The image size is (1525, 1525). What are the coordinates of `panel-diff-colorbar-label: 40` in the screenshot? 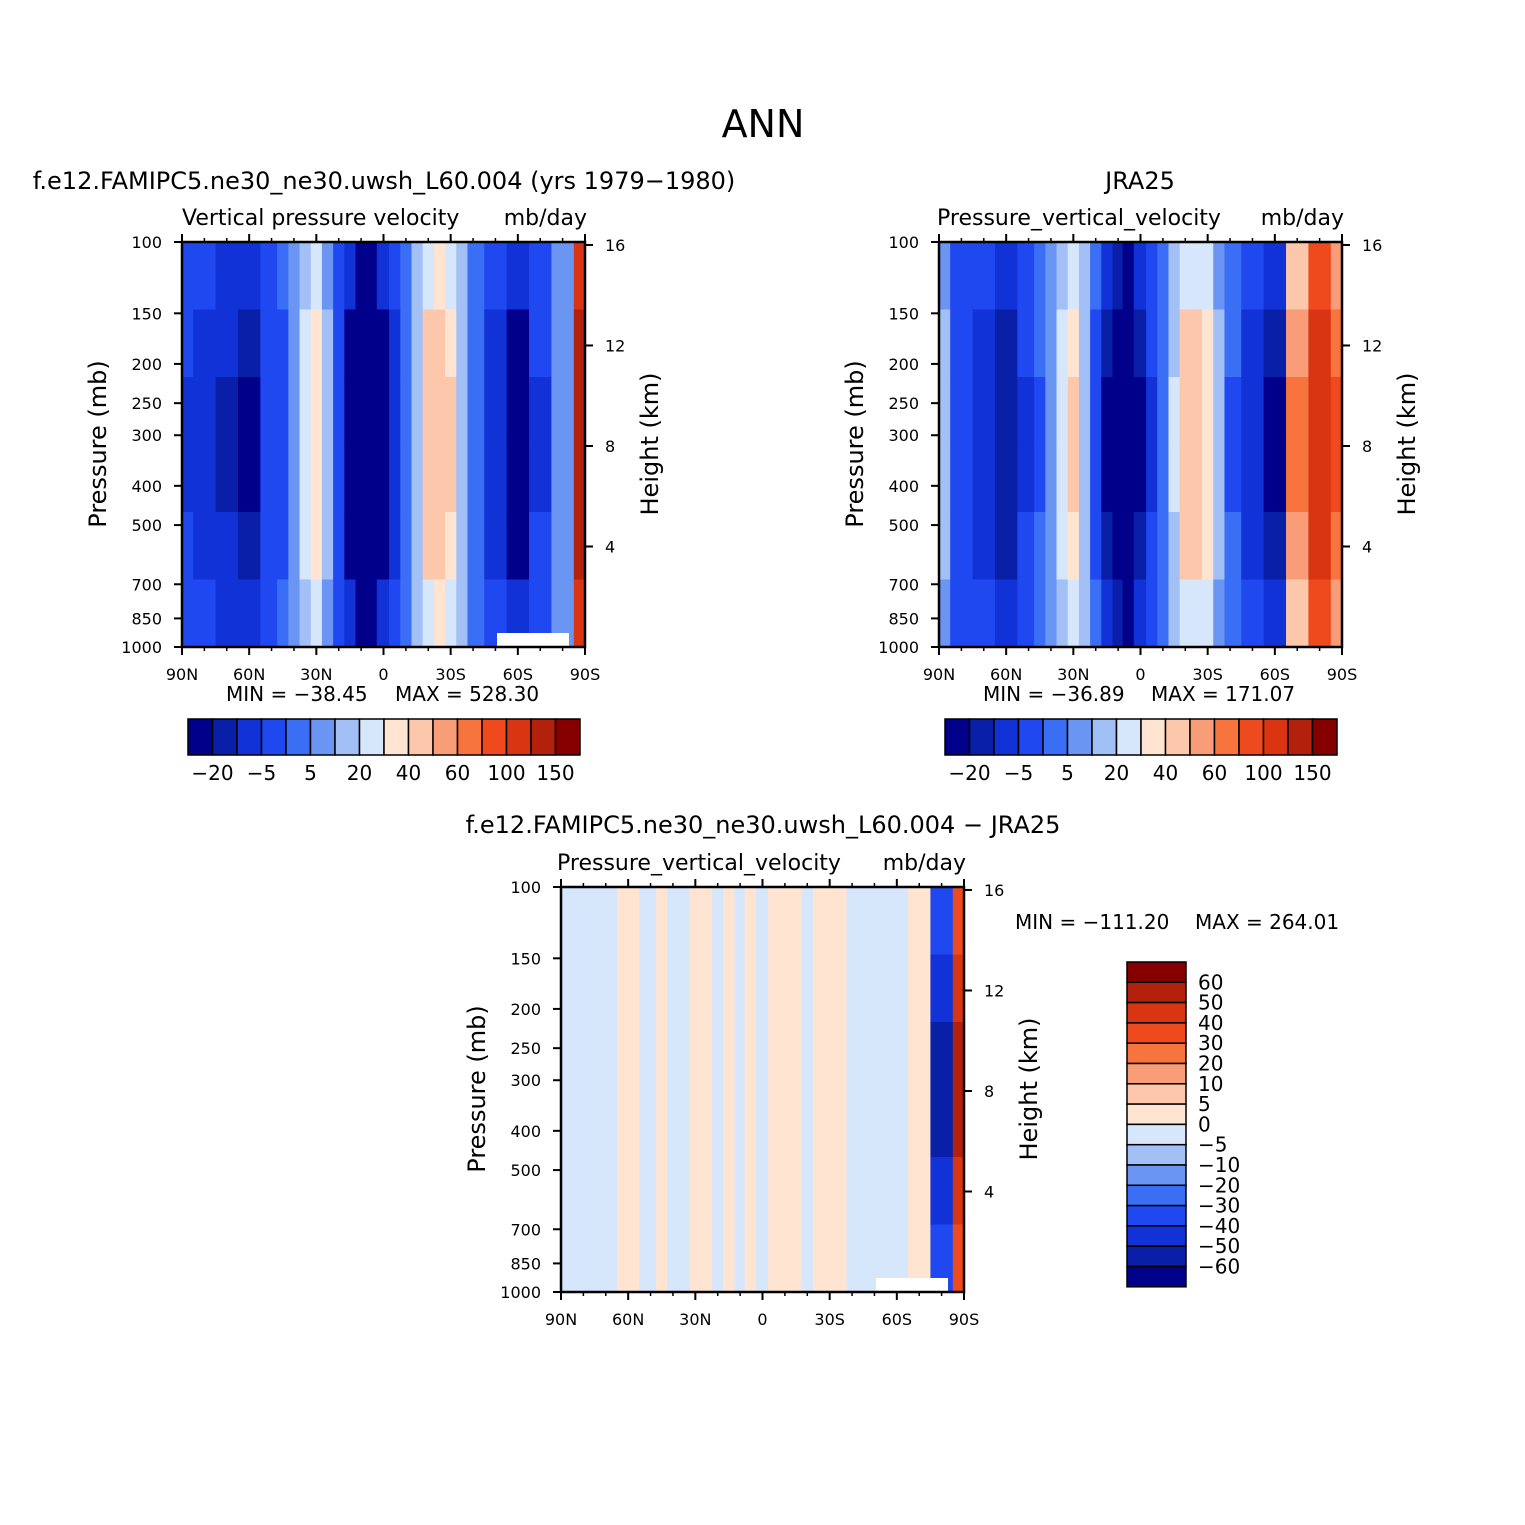 It's located at (1210, 1023).